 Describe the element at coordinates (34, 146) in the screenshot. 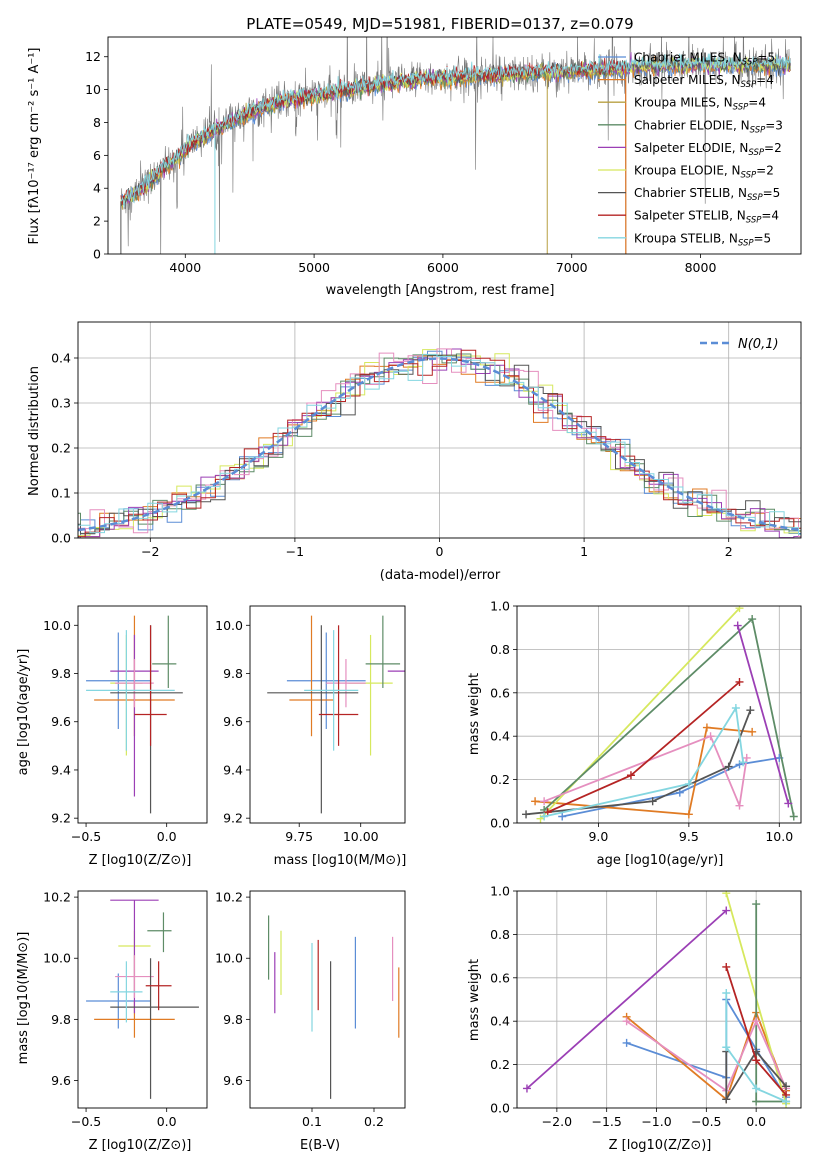

I see `spectrum-ylabel: Flux [fλ10⁻¹⁷ erg cm⁻² s⁻¹ A⁻¹]` at that location.